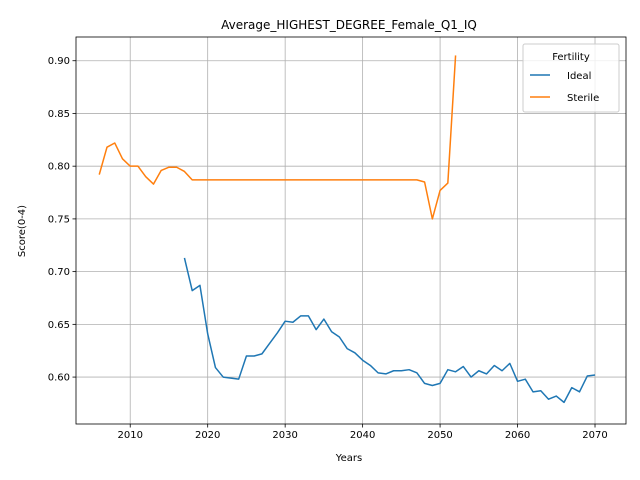  Describe the element at coordinates (583, 98) in the screenshot. I see `legend-label-sterile: Sterile` at that location.